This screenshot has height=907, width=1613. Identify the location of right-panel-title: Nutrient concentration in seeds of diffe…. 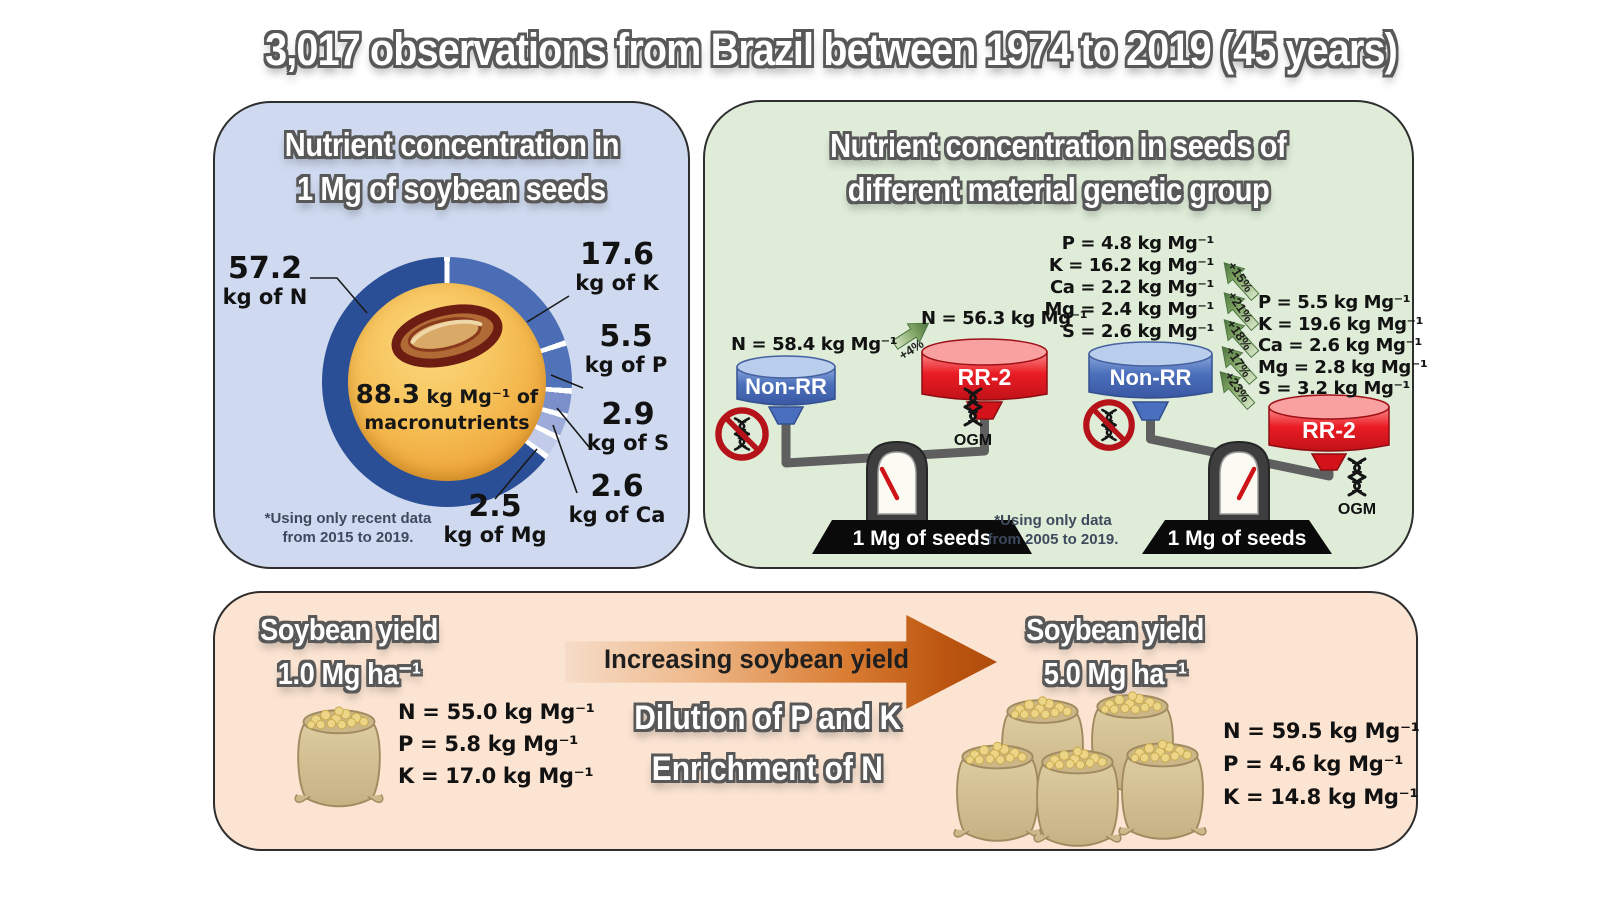
(1058, 167).